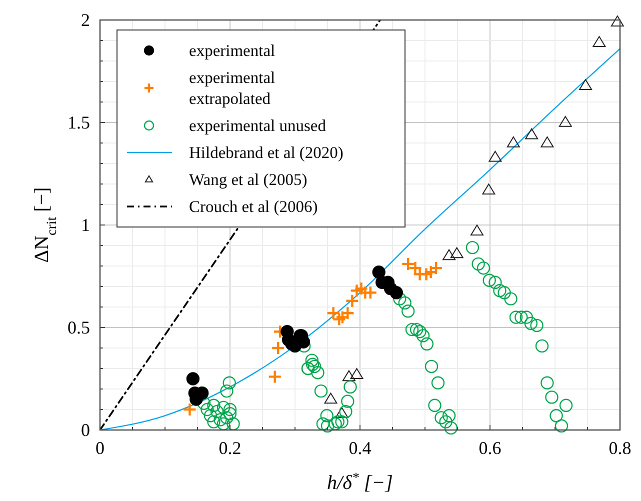 The width and height of the screenshot is (641, 501). Describe the element at coordinates (232, 50) in the screenshot. I see `legend-label: experimental` at that location.